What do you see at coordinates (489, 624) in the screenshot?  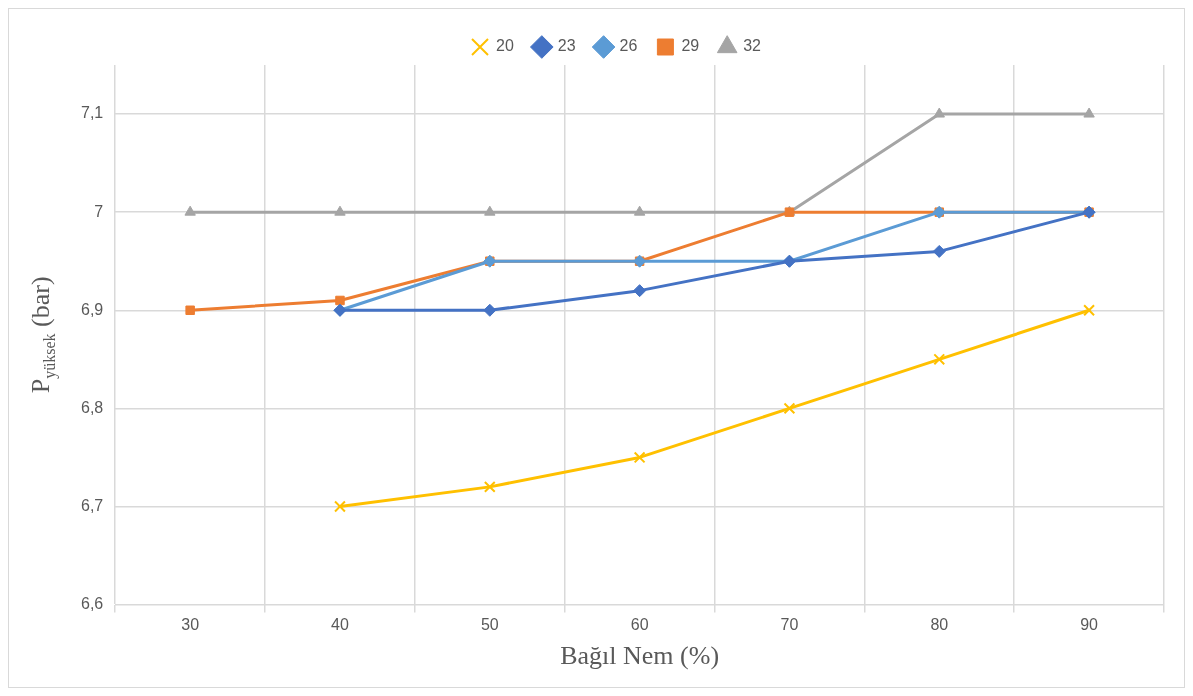 I see `x-tick-label: 50` at bounding box center [489, 624].